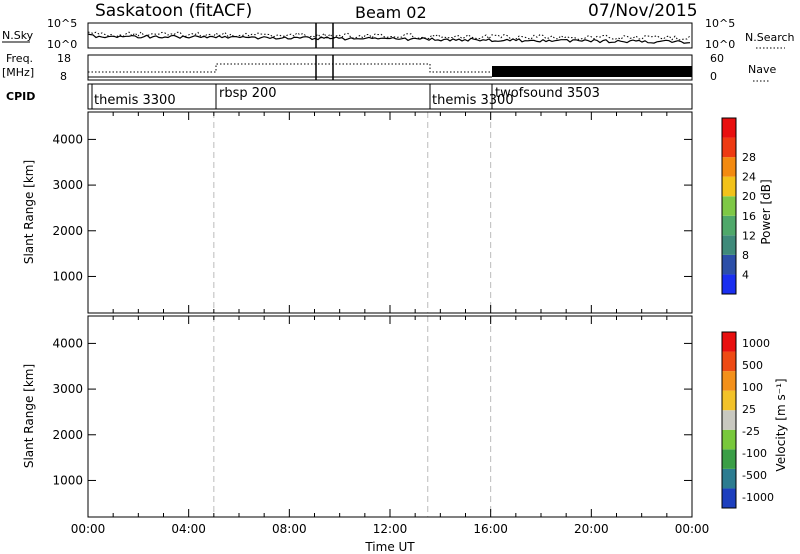  I want to click on freq-label: Freq., so click(19, 58).